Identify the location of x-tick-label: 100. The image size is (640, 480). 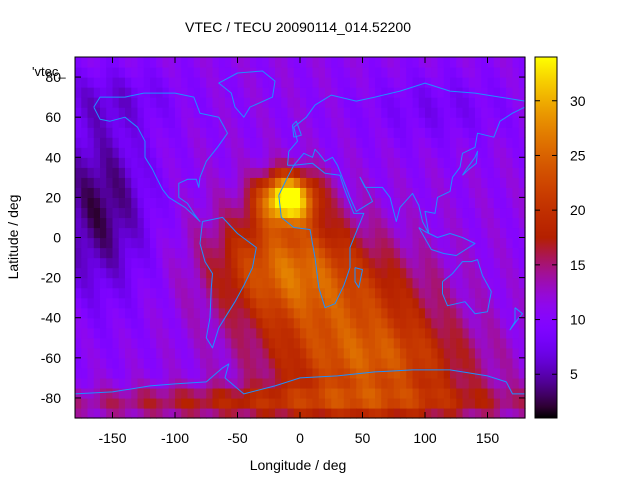
(425, 438).